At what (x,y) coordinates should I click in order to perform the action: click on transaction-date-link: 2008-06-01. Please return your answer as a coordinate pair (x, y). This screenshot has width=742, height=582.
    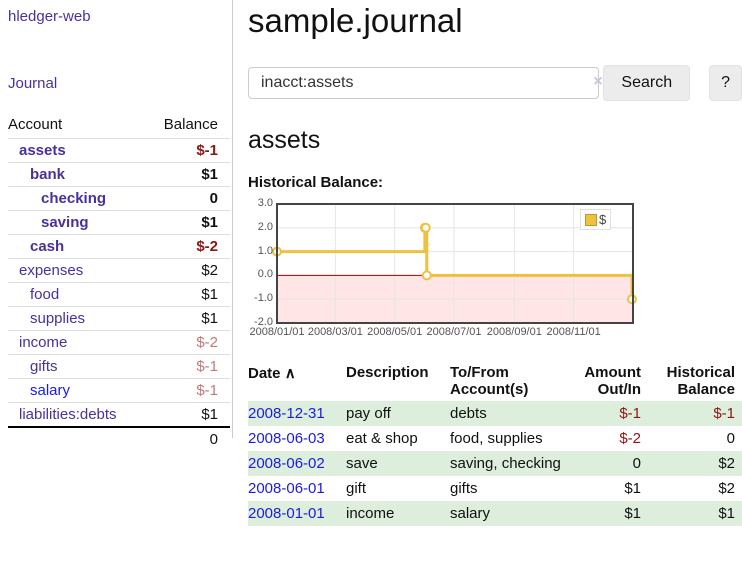
    Looking at the image, I should click on (286, 488).